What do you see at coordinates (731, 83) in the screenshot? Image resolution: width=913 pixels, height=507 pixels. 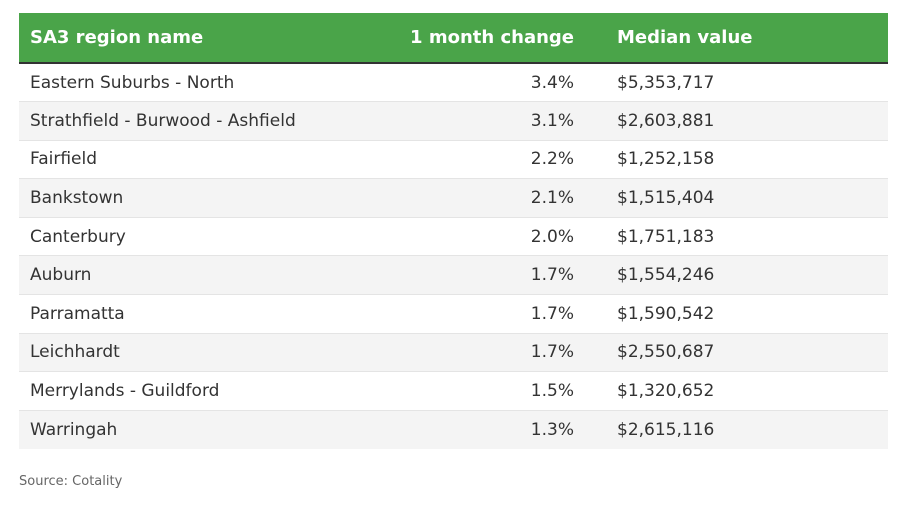 I see `cell-median-value: $5,353,717` at bounding box center [731, 83].